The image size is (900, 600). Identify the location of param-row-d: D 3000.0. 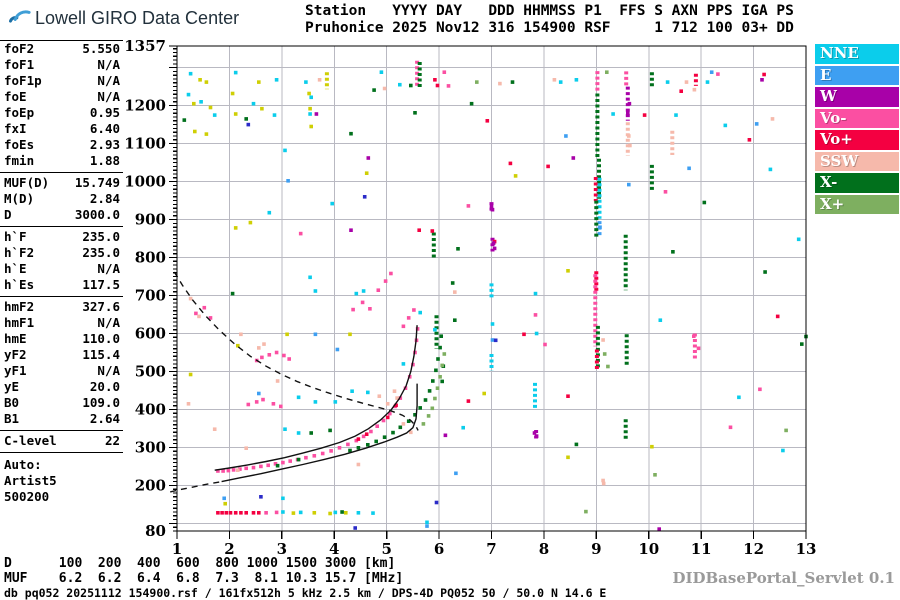
(61, 215).